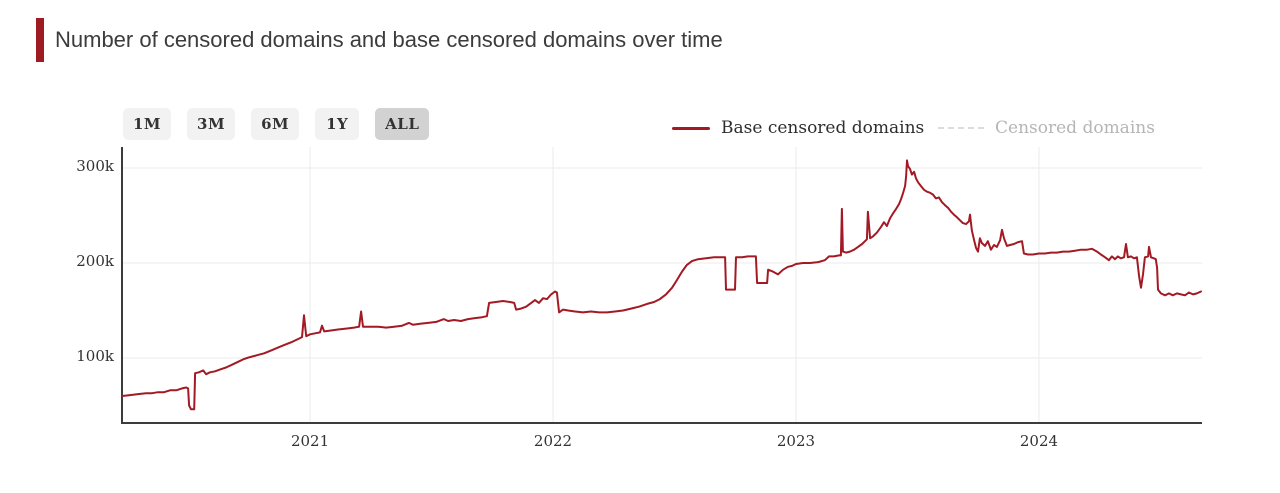 This screenshot has height=493, width=1280. What do you see at coordinates (95, 165) in the screenshot?
I see `y-axis-label-300k: 300k` at bounding box center [95, 165].